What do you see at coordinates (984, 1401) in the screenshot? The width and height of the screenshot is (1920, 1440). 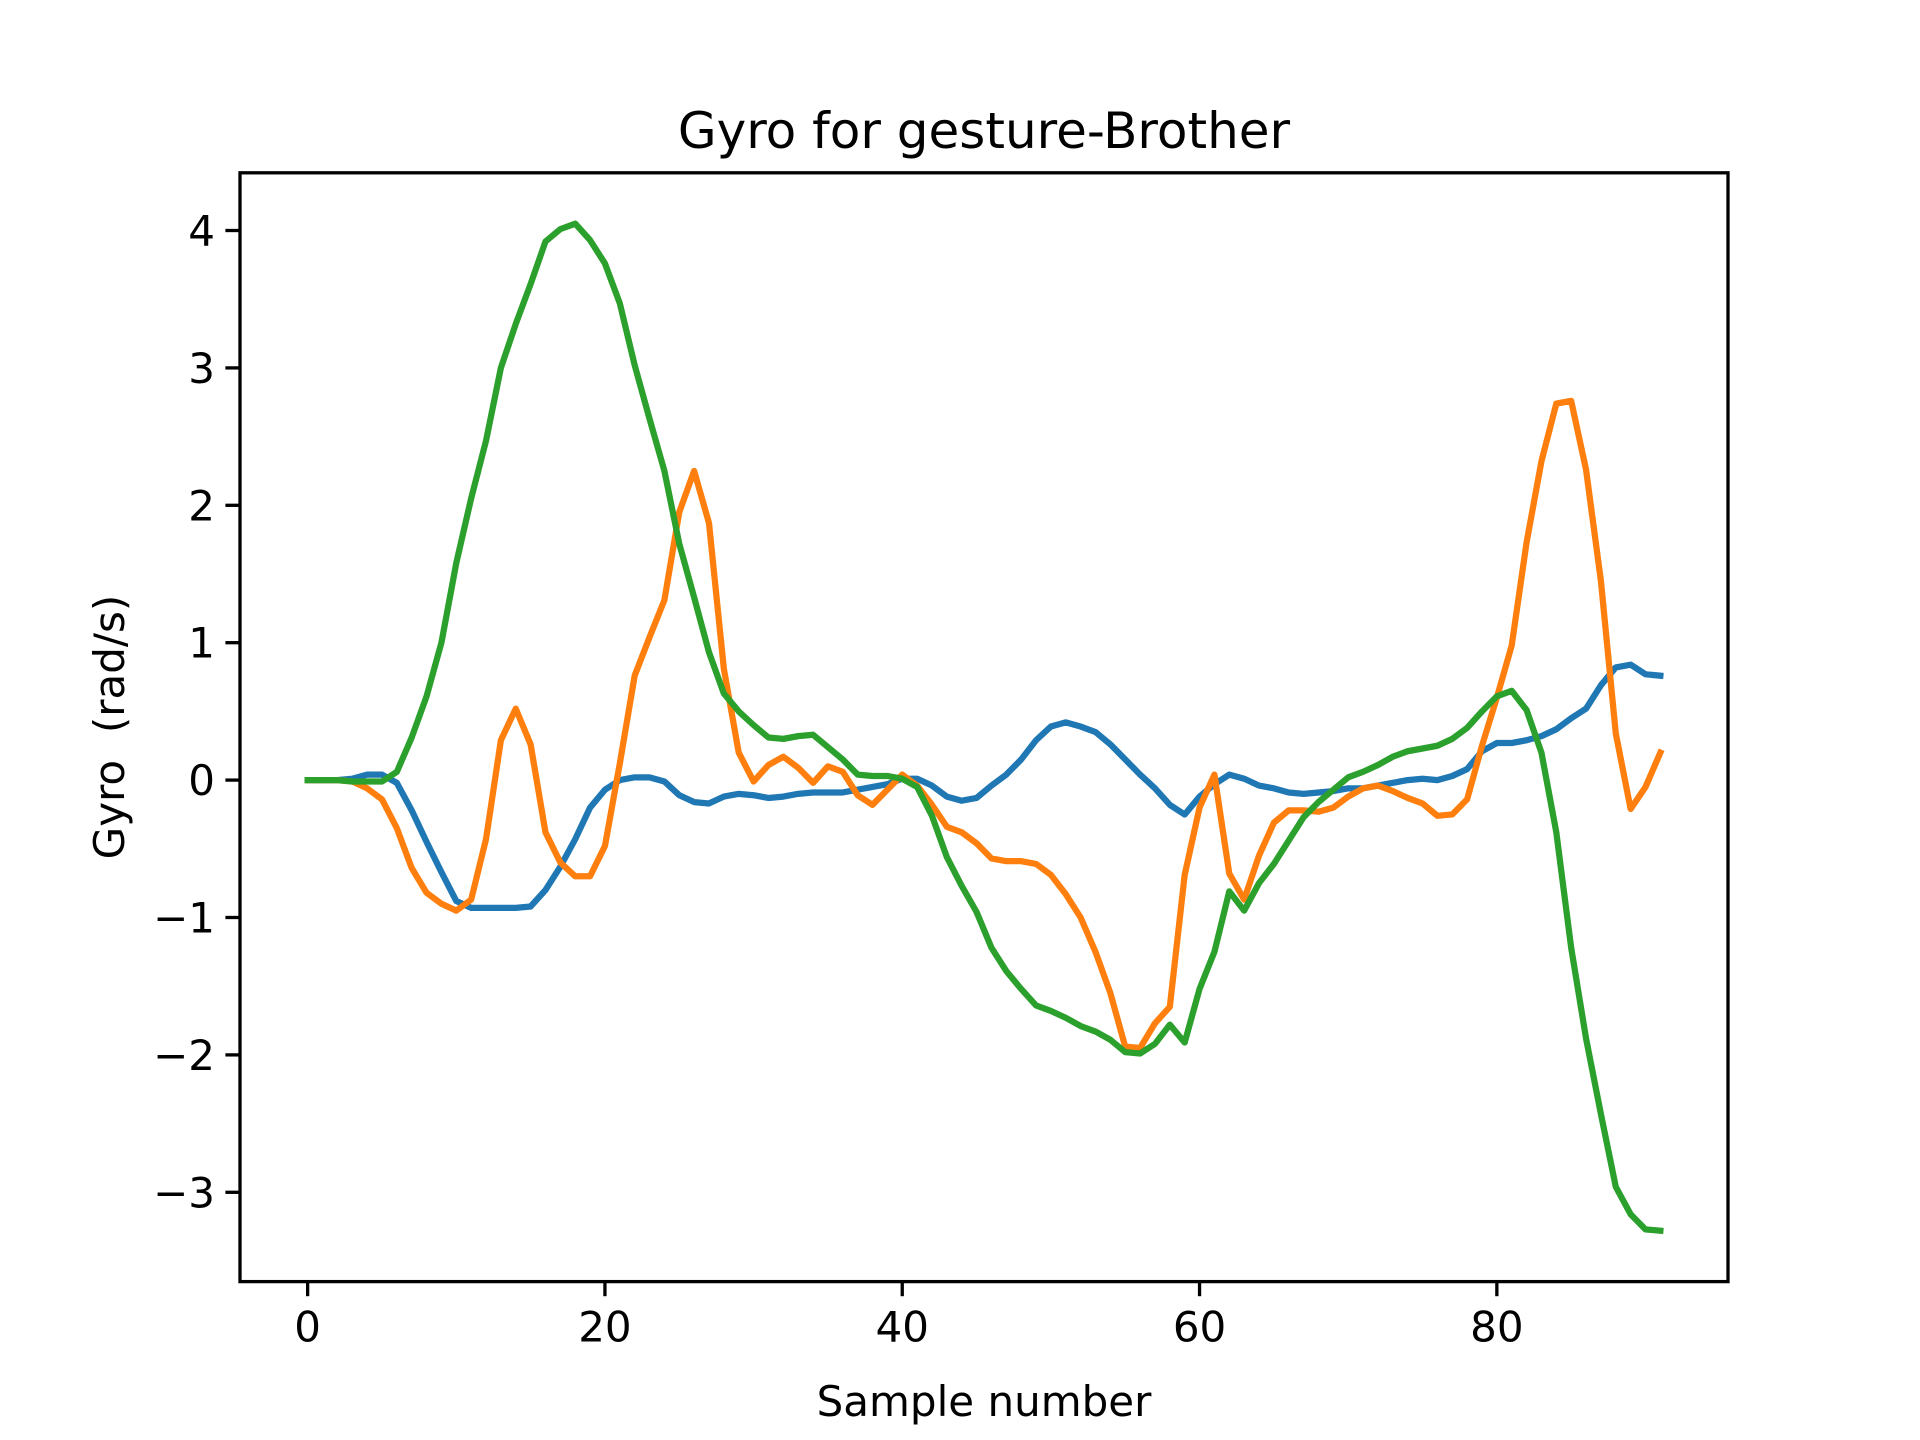 I see `x-axis-label: Sample number` at bounding box center [984, 1401].